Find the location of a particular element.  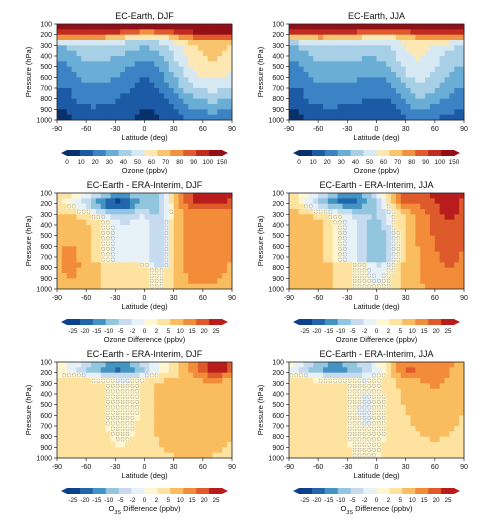

y-tick-label: 500 is located at coordinates (46, 67).